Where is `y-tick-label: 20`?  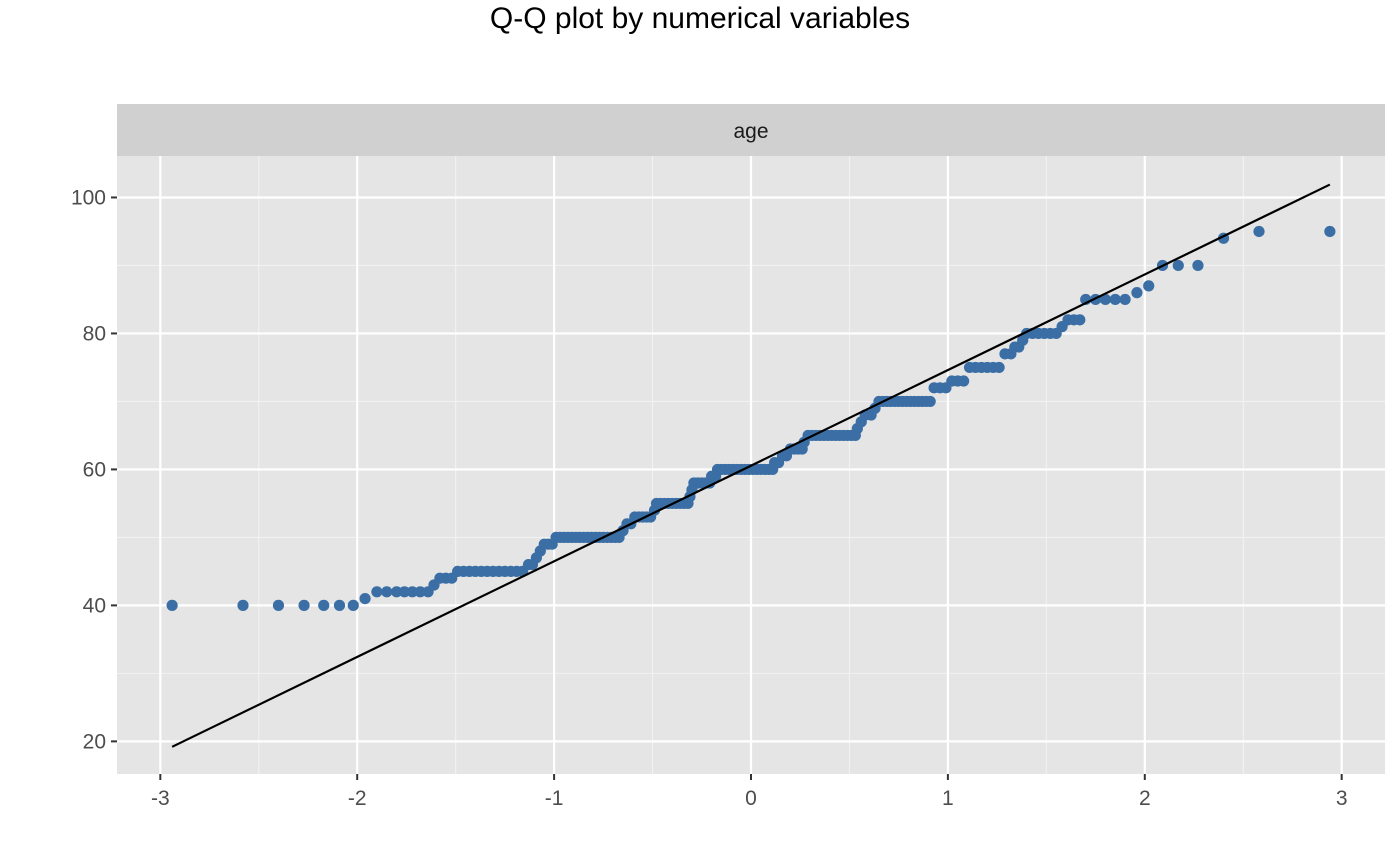
y-tick-label: 20 is located at coordinates (94, 741).